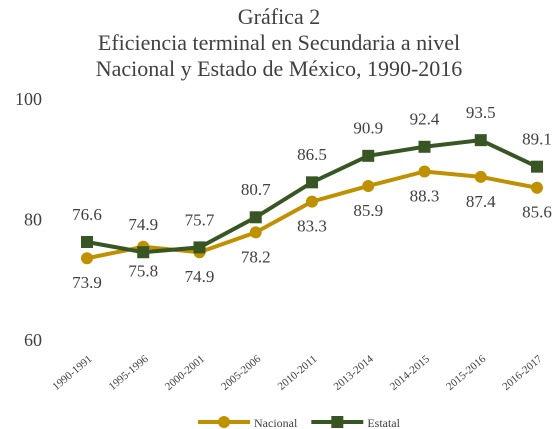 The width and height of the screenshot is (559, 429). I want to click on chart-title: Nacional y Estado de México, 1990-2016, so click(279, 68).